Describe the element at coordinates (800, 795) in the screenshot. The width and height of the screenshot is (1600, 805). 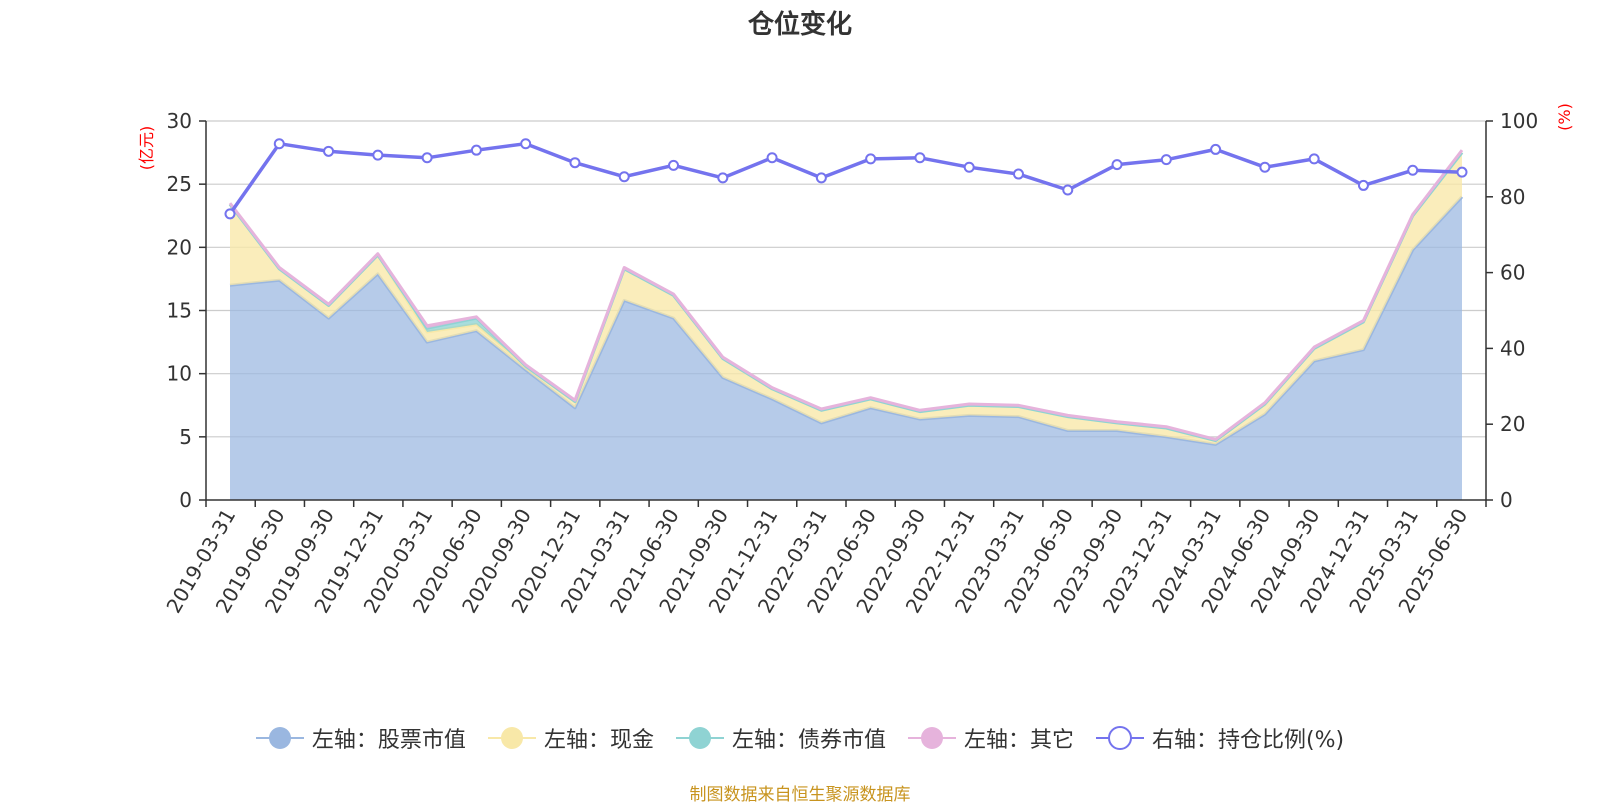
I see `source-note: 制图数据来自恒生聚源数据库` at that location.